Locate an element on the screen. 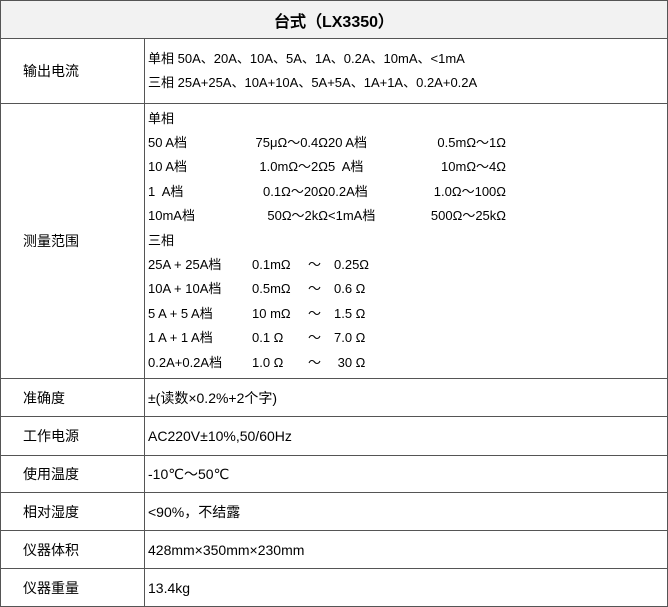 The width and height of the screenshot is (668, 607). range-cell: 0.1Ω～20Ω is located at coordinates (295, 191).